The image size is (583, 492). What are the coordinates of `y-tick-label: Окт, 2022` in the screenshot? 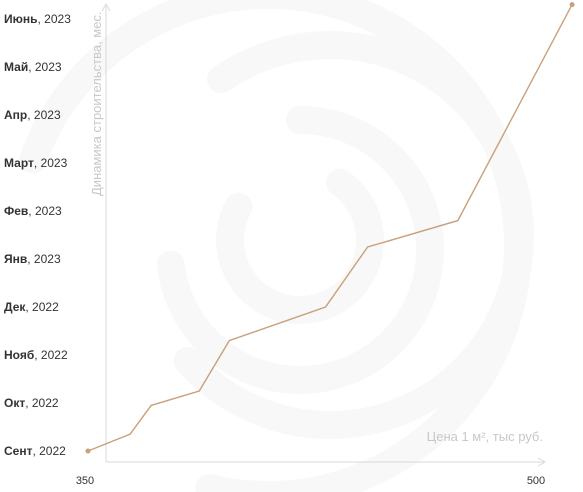 It's located at (31, 403).